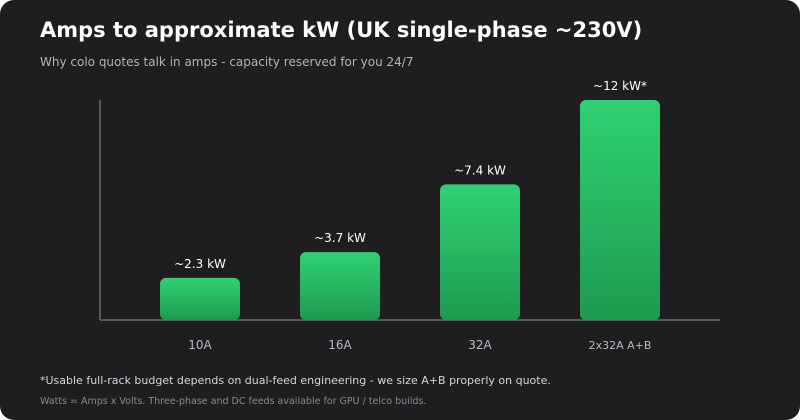  I want to click on bar-value-label-1: ~3.7 kW, so click(340, 238).